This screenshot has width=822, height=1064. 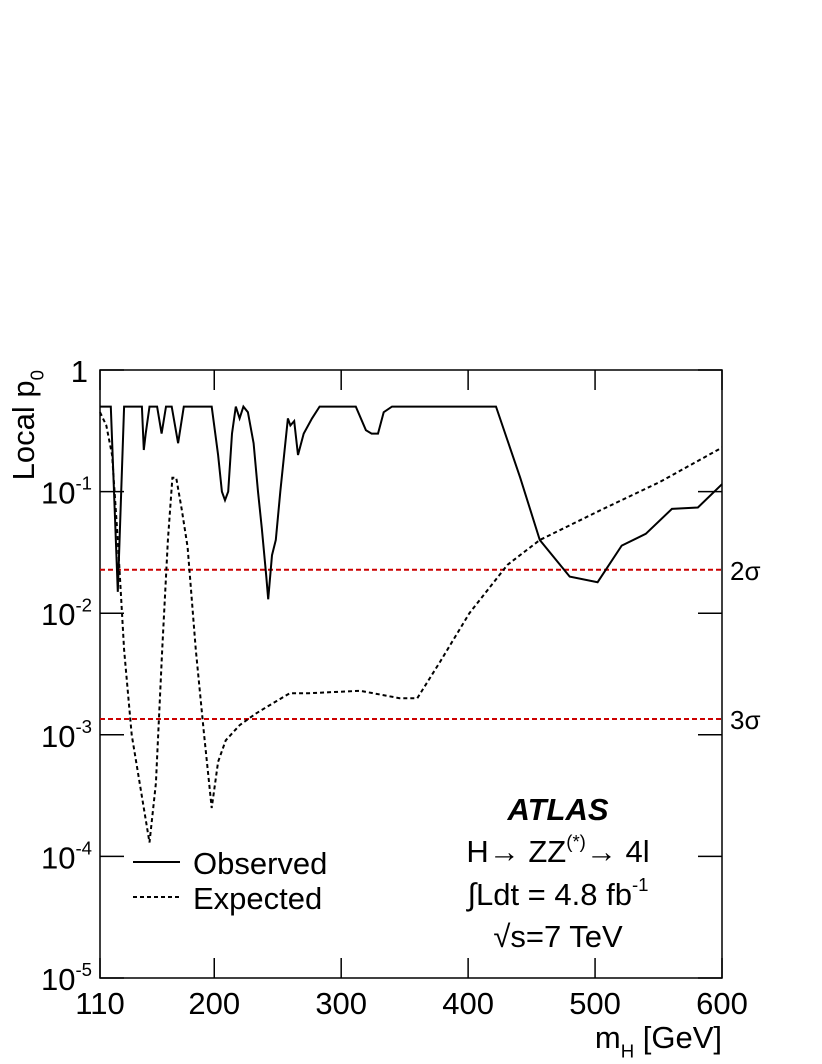 What do you see at coordinates (83, 969) in the screenshot?
I see `text-part: -5` at bounding box center [83, 969].